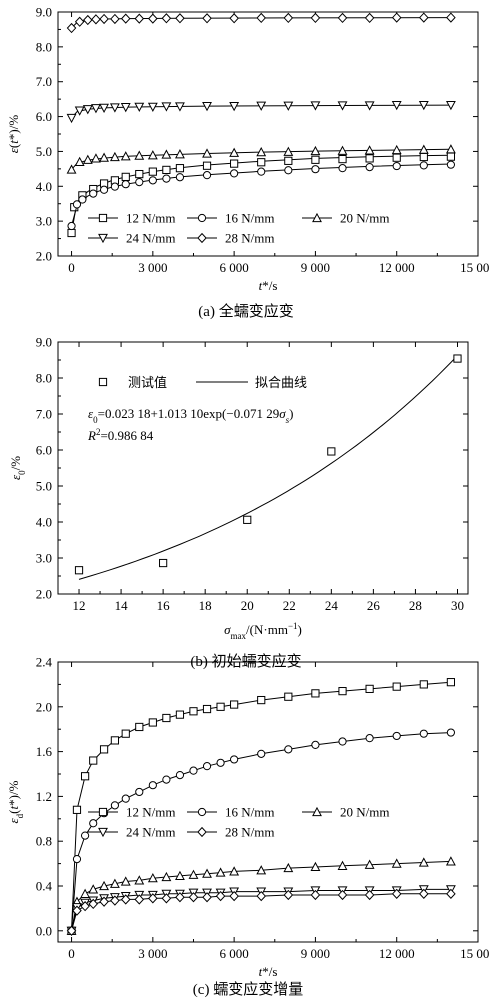 The image size is (489, 1000). What do you see at coordinates (71, 267) in the screenshot?
I see `x-tick-label: 0` at bounding box center [71, 267].